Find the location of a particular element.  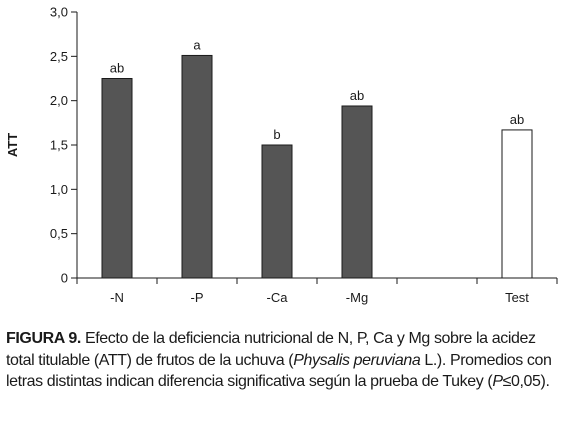

x-tick-label: Test is located at coordinates (517, 297).